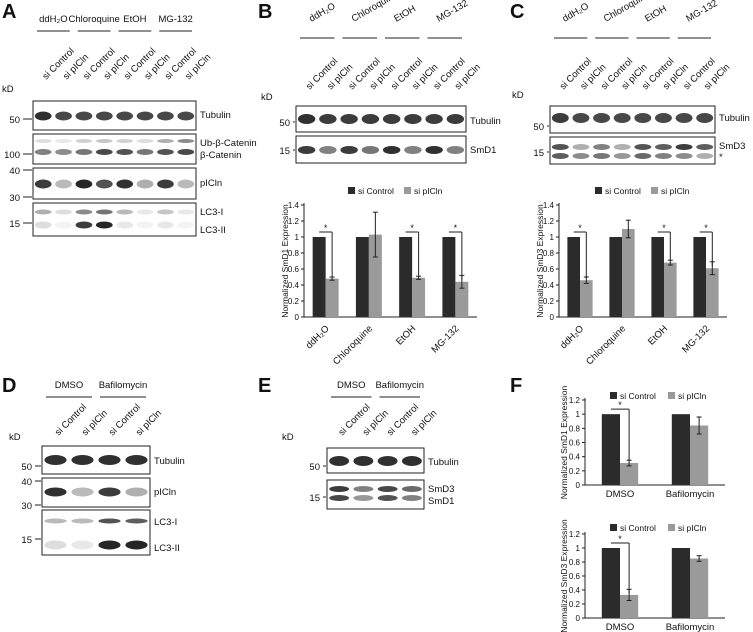 Image resolution: width=753 pixels, height=632 pixels. Describe the element at coordinates (26, 482) in the screenshot. I see `mw-marker: 40` at that location.